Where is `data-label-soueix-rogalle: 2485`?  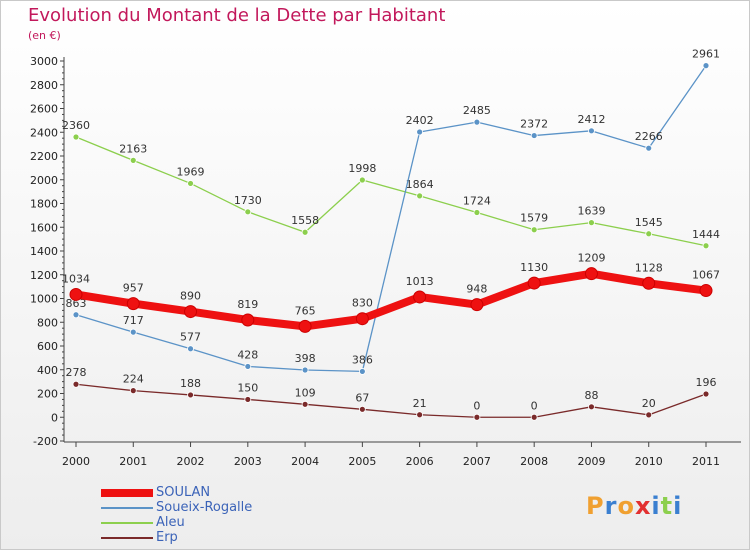 data-label-soueix-rogalle: 2485 is located at coordinates (477, 110).